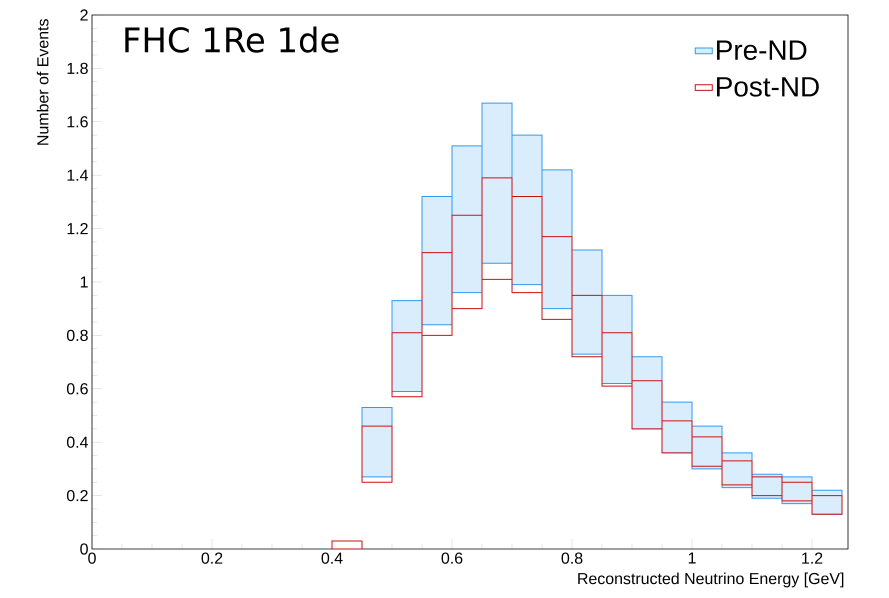  What do you see at coordinates (84, 549) in the screenshot?
I see `y-tick-label: 0` at bounding box center [84, 549].